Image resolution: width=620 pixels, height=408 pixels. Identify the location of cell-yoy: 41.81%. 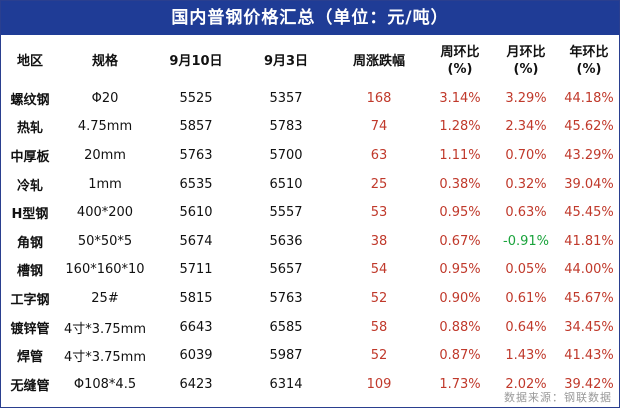
(589, 241).